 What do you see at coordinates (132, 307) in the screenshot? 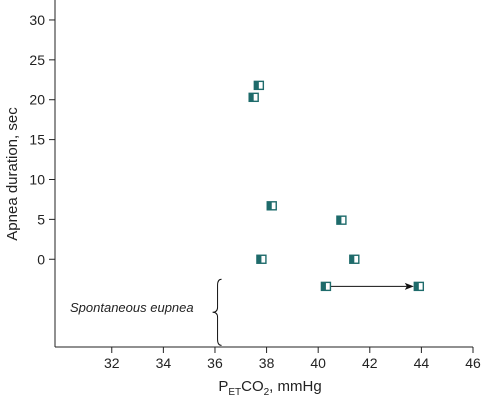
I see `annotation-spontaneous-eupnea: Spontaneous eupnea` at bounding box center [132, 307].